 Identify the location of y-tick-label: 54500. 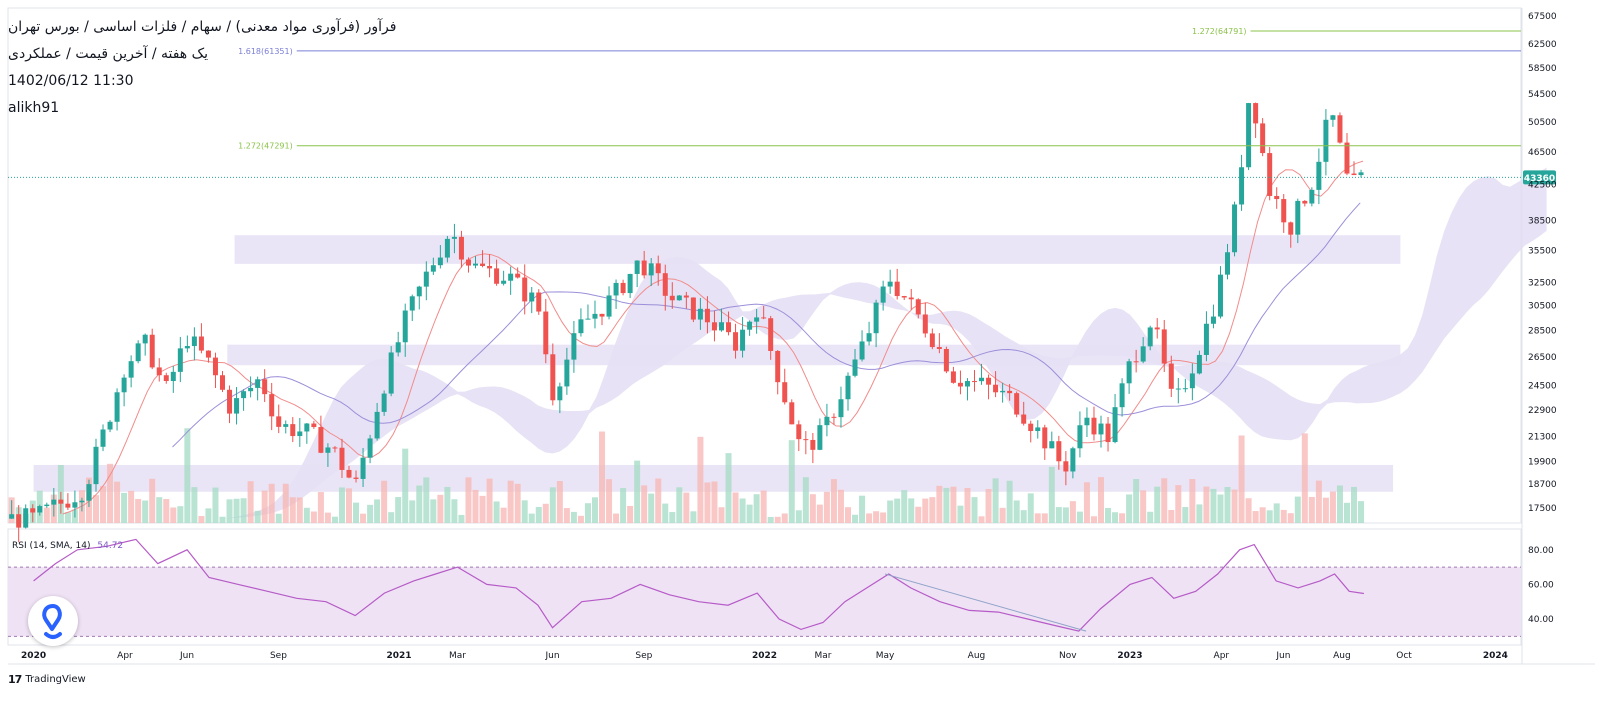
(1542, 95).